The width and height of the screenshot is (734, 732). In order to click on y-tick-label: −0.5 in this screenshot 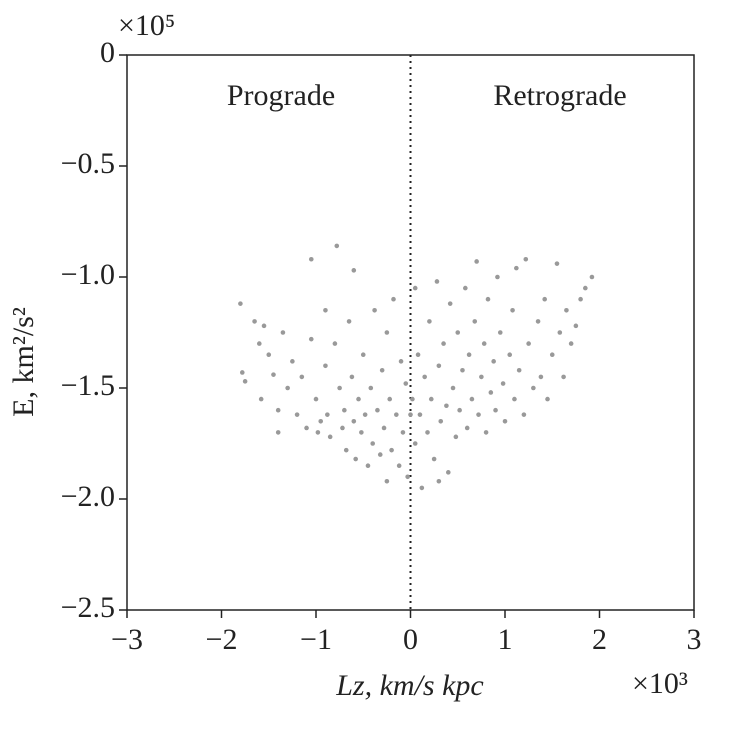, I will do `click(88, 163)`.